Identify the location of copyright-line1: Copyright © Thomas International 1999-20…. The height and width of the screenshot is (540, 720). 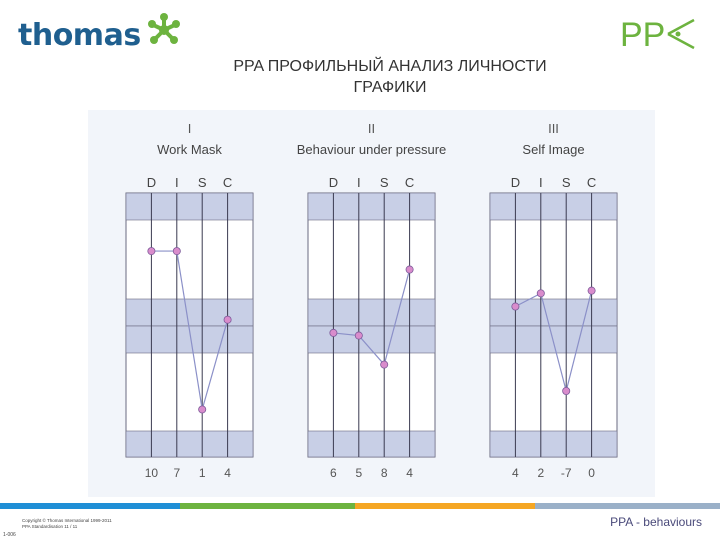
(67, 520).